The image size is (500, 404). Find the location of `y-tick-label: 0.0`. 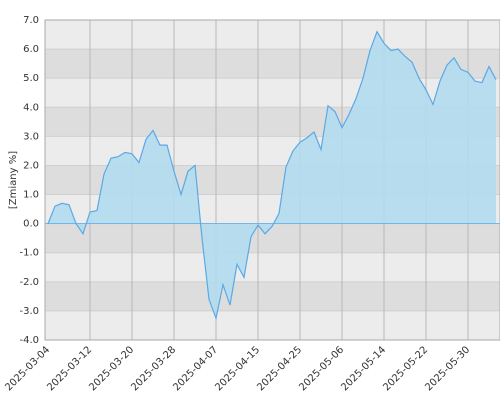

y-tick-label: 0.0 is located at coordinates (31, 224).